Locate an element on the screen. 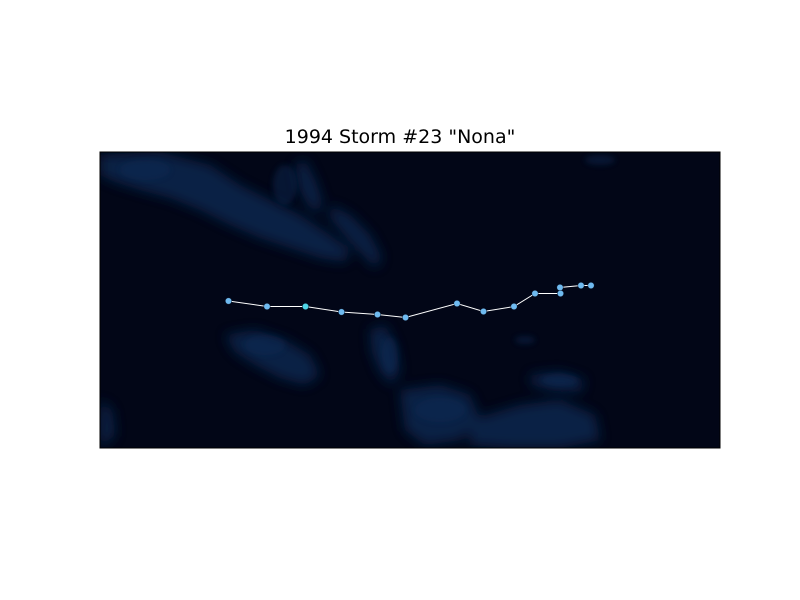 The width and height of the screenshot is (800, 600). land-east-asia is located at coordinates (225, 207).